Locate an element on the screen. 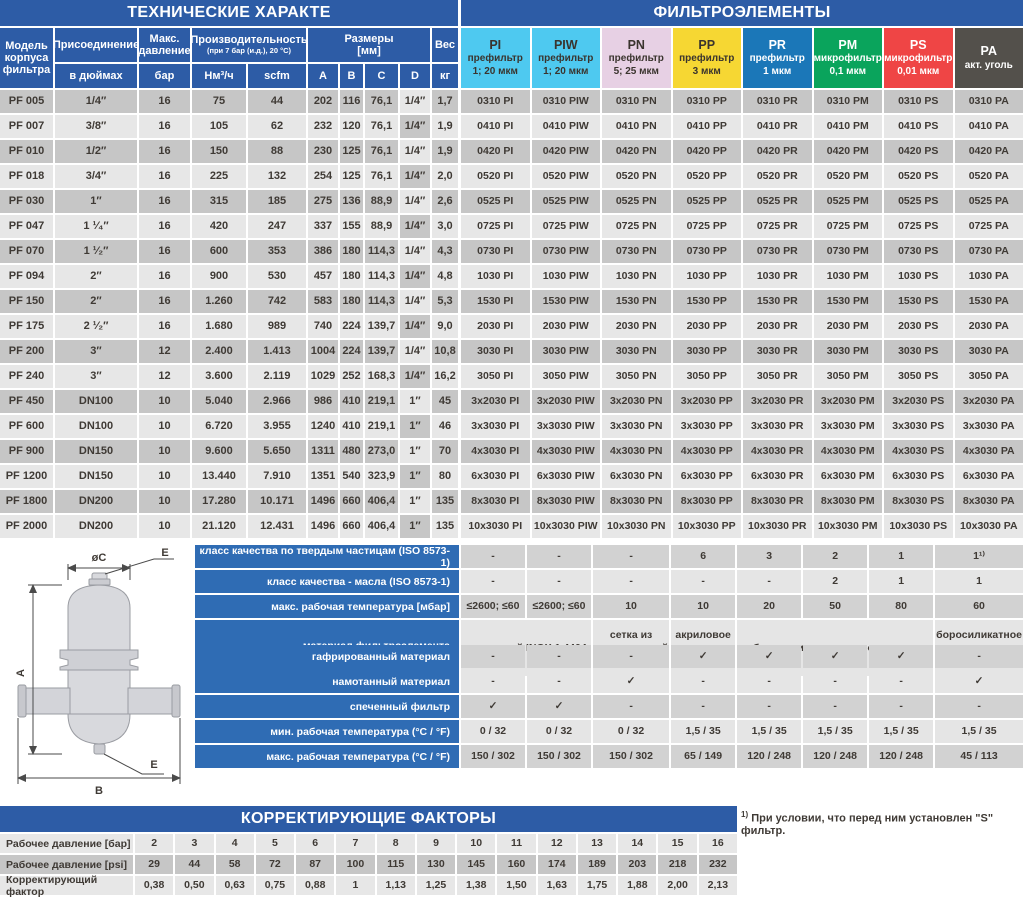 The height and width of the screenshot is (897, 1023). filter-element-cell: 0310 PS is located at coordinates (918, 101).